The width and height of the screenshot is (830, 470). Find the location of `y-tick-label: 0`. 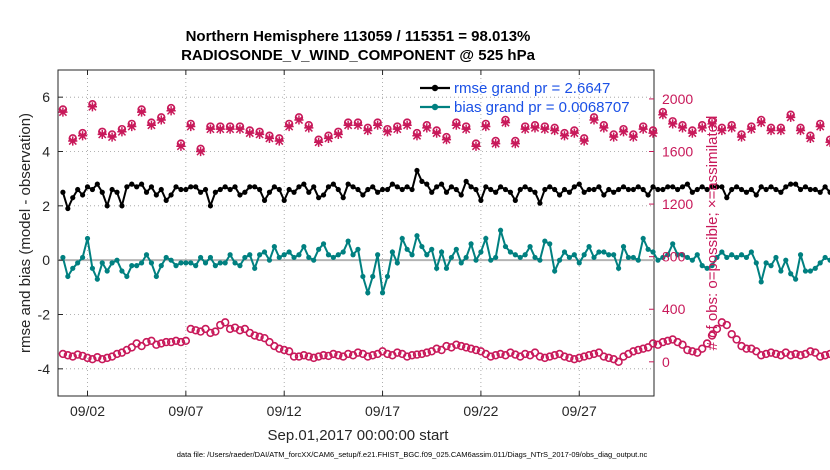

y-tick-label: 0 is located at coordinates (46, 260).